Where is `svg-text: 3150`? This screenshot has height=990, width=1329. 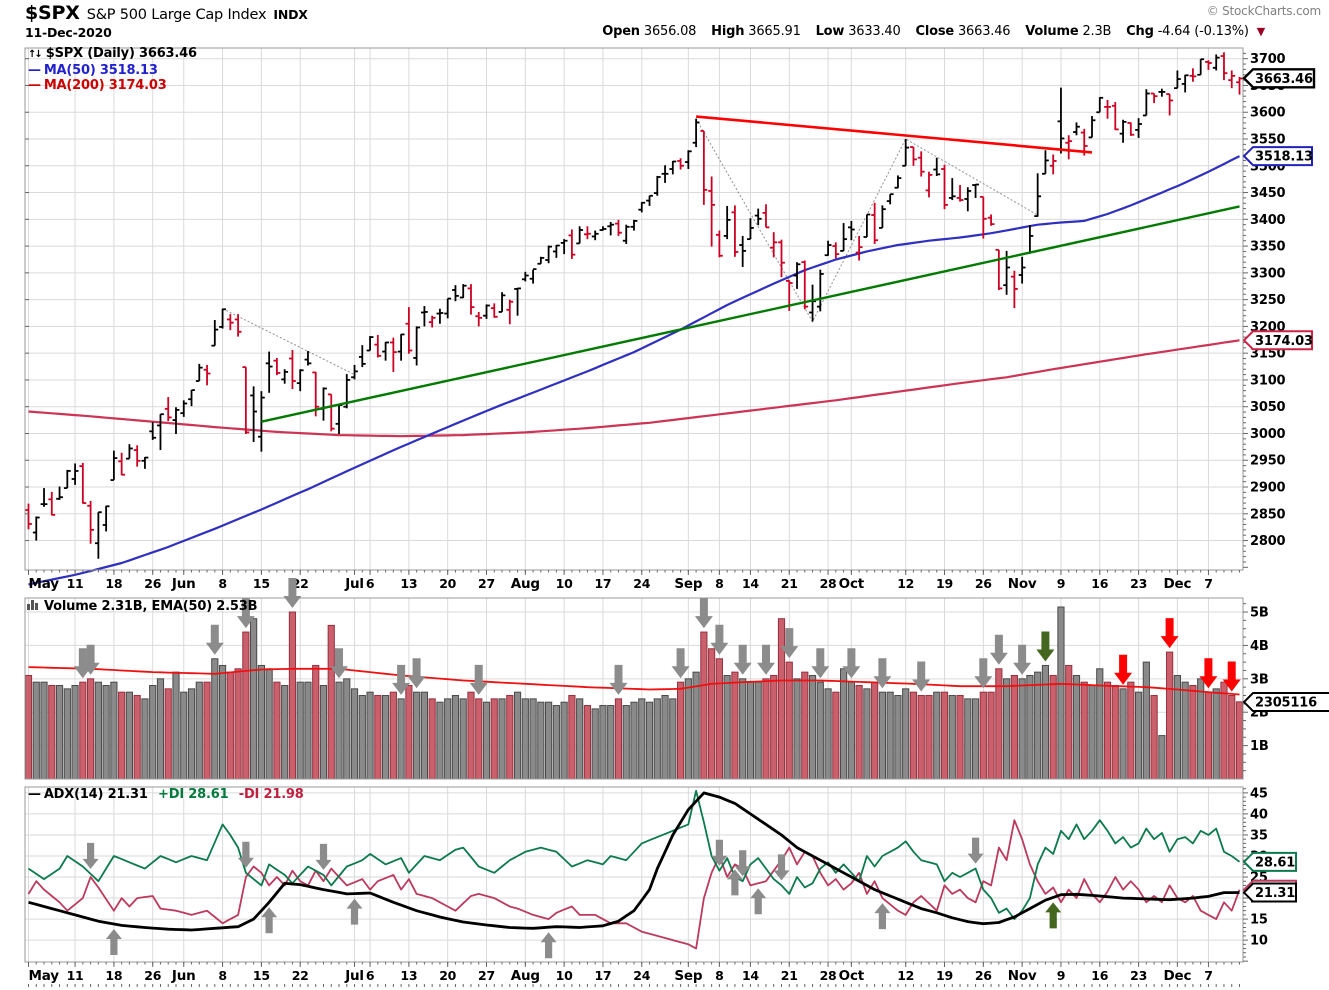
svg-text: 3150 is located at coordinates (1268, 354).